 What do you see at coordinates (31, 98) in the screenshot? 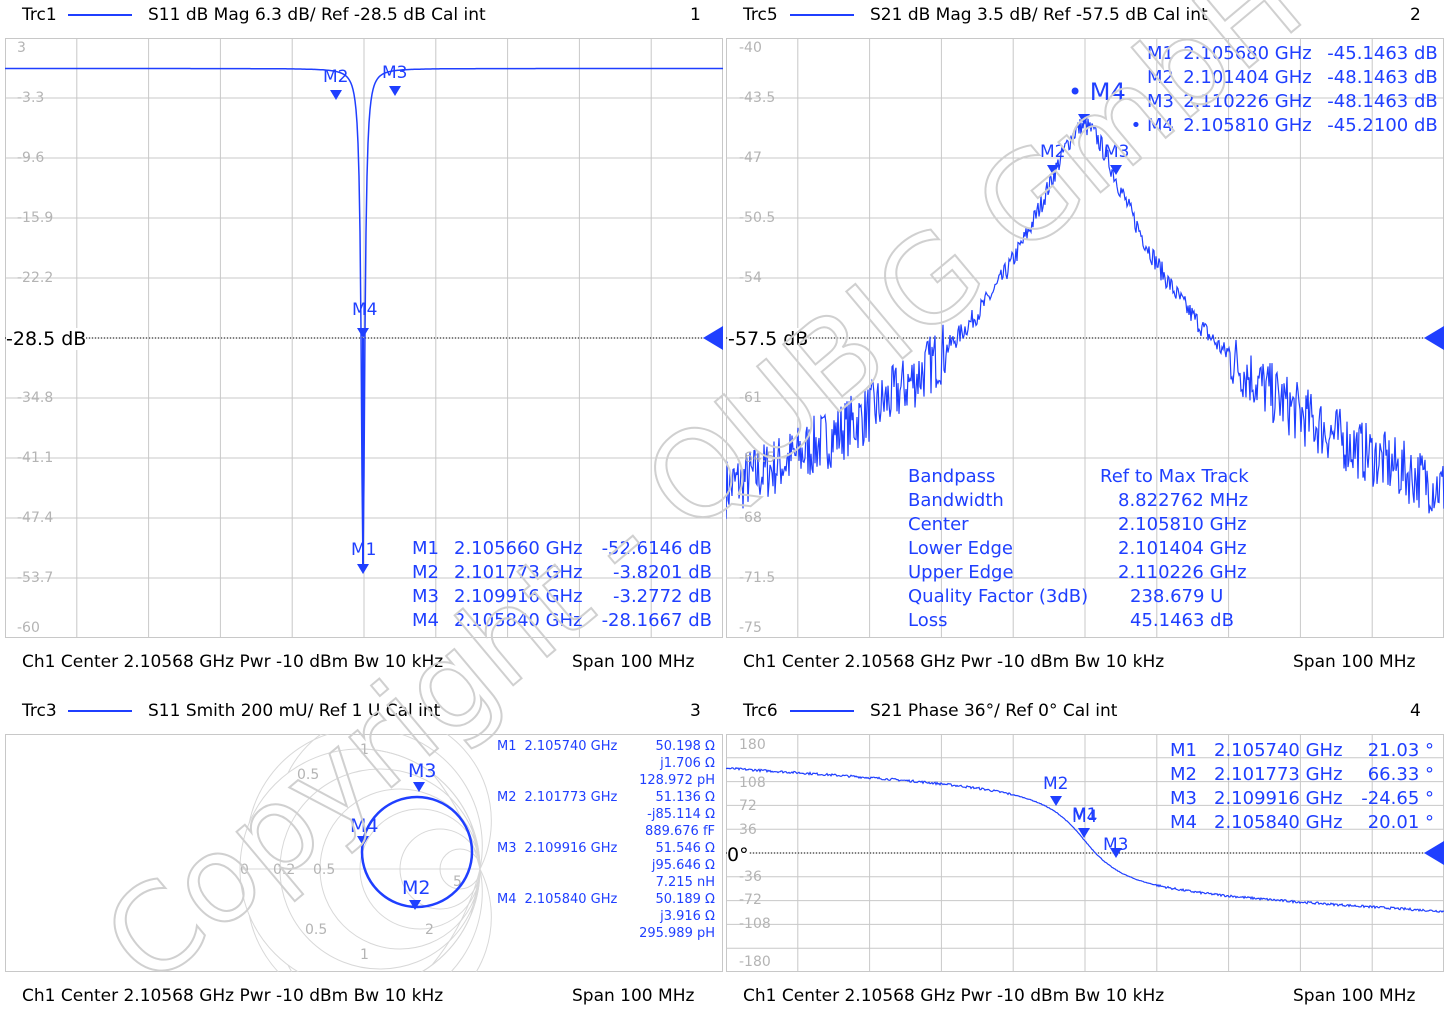
I see `y-tick: -3.3` at bounding box center [31, 98].